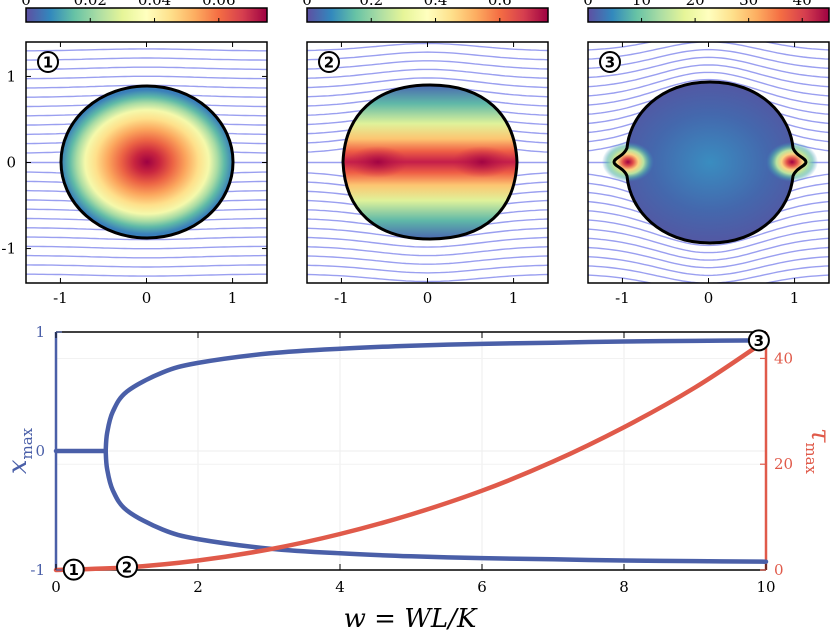 The height and width of the screenshot is (637, 831). Describe the element at coordinates (802, 4) in the screenshot. I see `colorbar-tick-label: 40` at that location.